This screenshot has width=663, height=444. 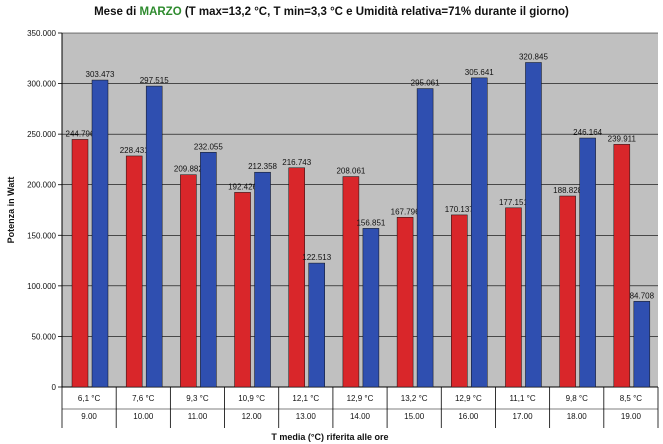 I want to click on x-category-hour: 10.00, so click(x=143, y=416).